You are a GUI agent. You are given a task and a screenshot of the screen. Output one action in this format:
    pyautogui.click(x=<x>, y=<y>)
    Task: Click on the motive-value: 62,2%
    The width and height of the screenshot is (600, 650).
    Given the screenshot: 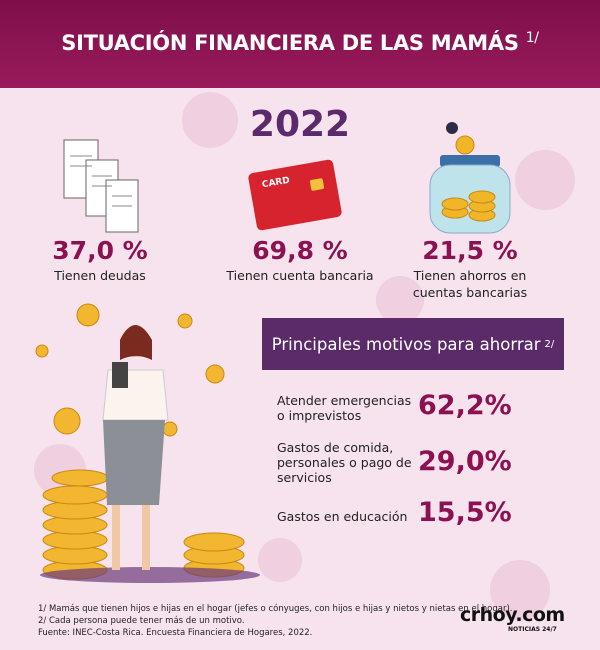 What is the action you would take?
    pyautogui.click(x=465, y=405)
    